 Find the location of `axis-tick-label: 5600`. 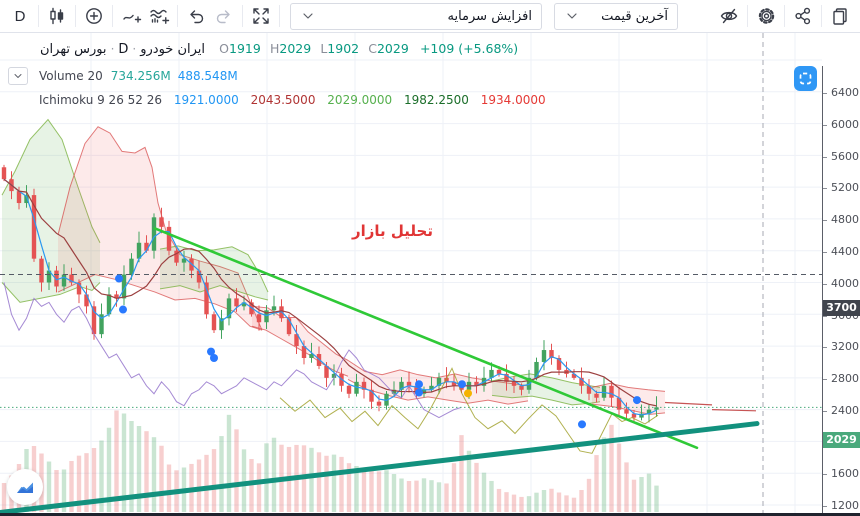

axis-tick-label: 5600 is located at coordinates (841, 156).